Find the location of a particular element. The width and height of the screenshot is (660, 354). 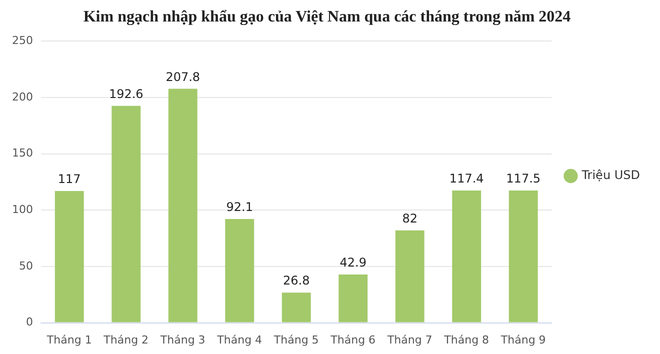

data-label: 82 is located at coordinates (410, 219).